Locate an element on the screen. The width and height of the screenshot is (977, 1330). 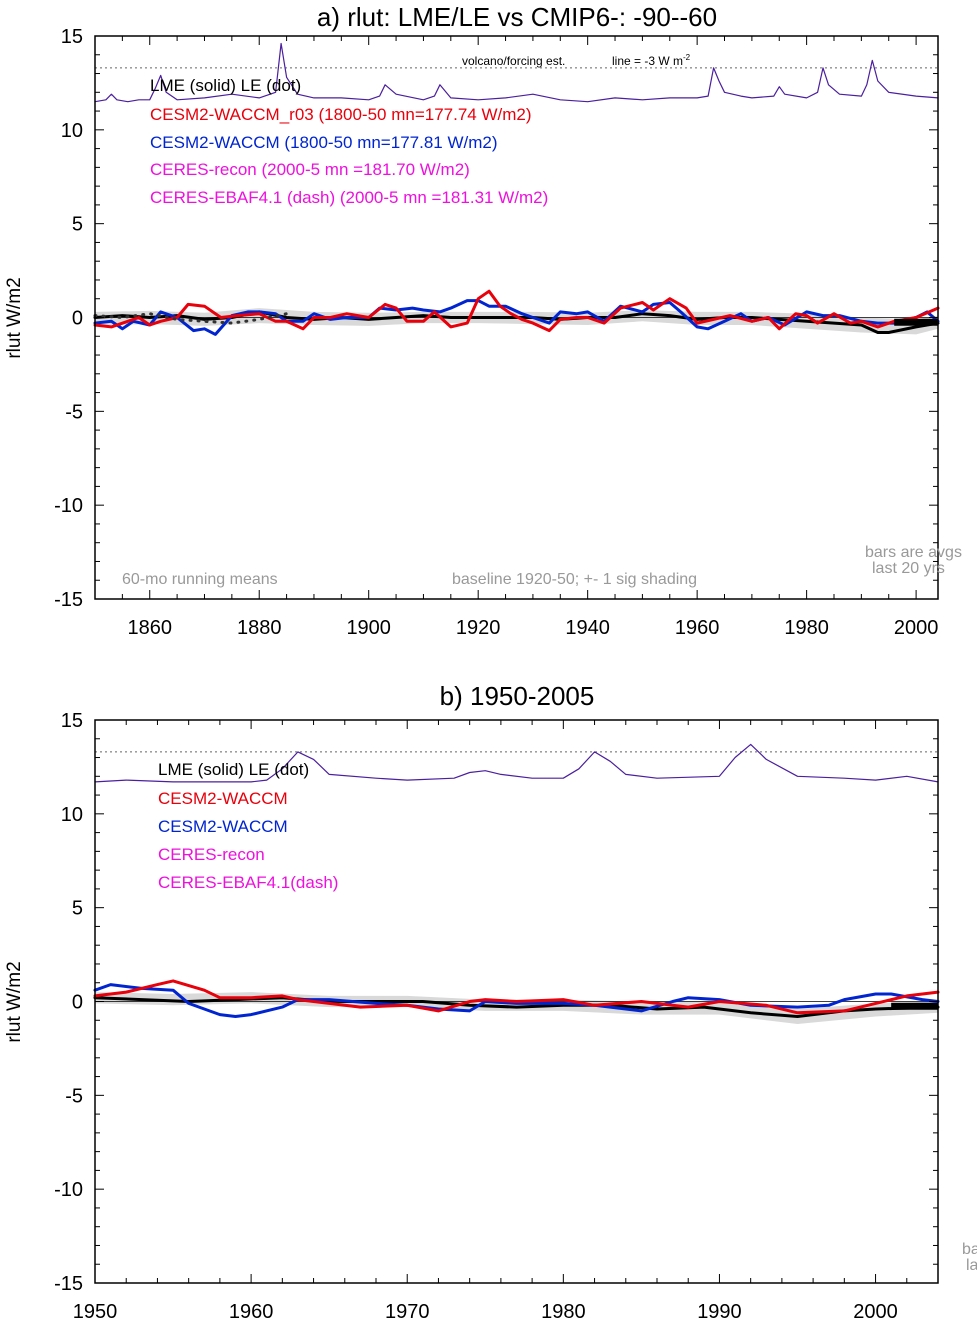
b-xtick-label: 1990 is located at coordinates (719, 1312).